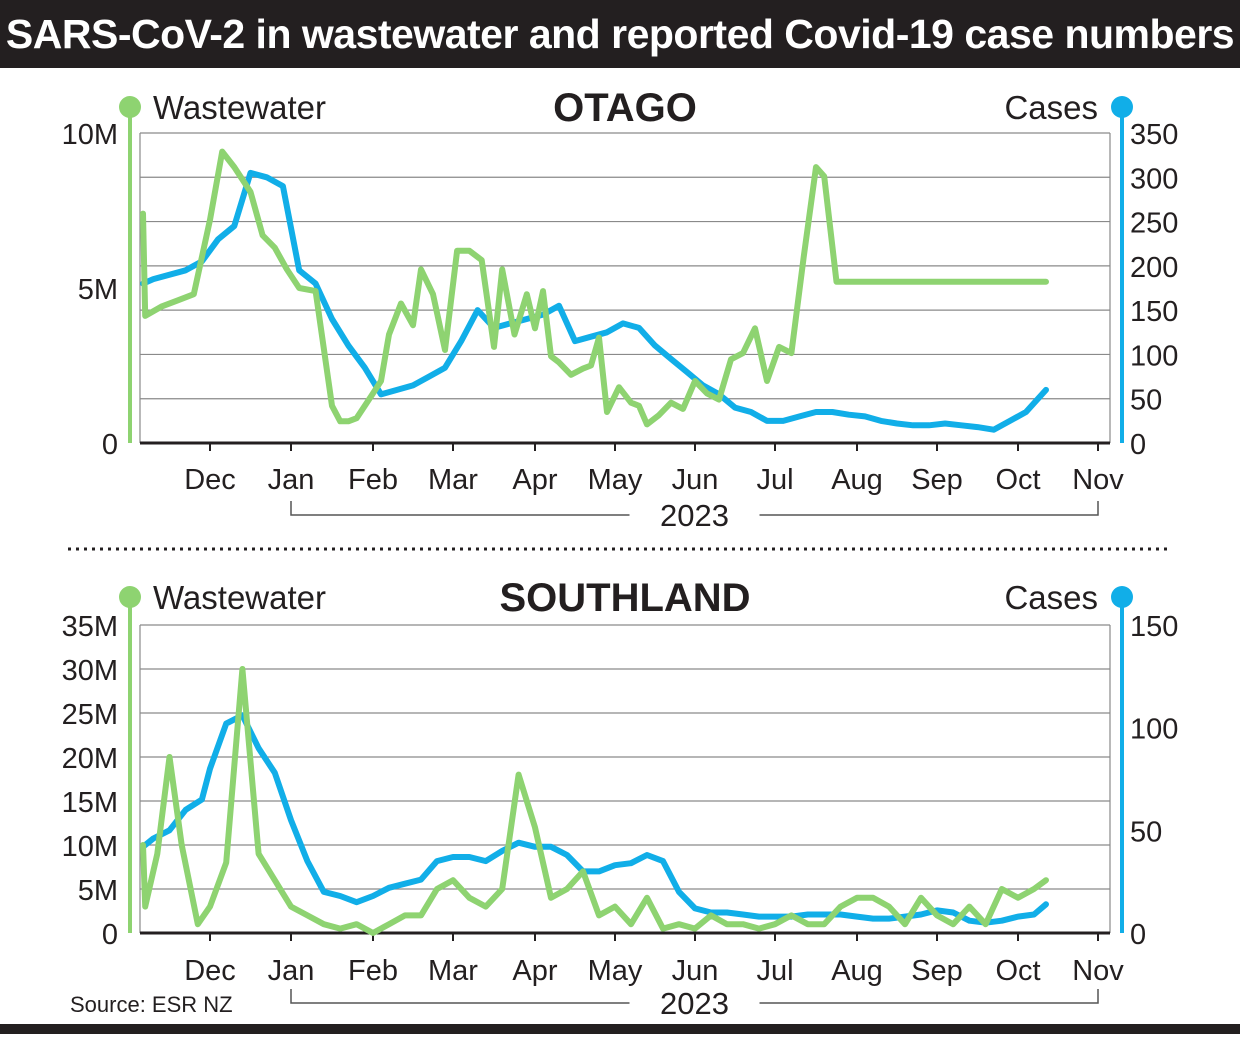  What do you see at coordinates (620, 1029) in the screenshot?
I see `bottom-rule` at bounding box center [620, 1029].